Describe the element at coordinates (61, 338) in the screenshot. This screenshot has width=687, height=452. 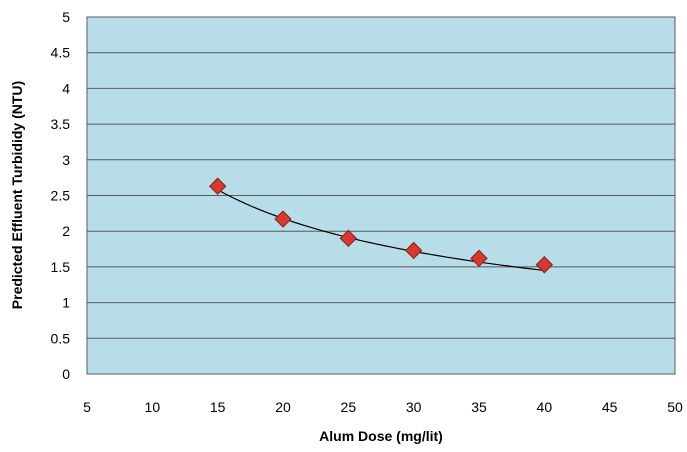
I see `y-tick-label: 0.5` at that location.